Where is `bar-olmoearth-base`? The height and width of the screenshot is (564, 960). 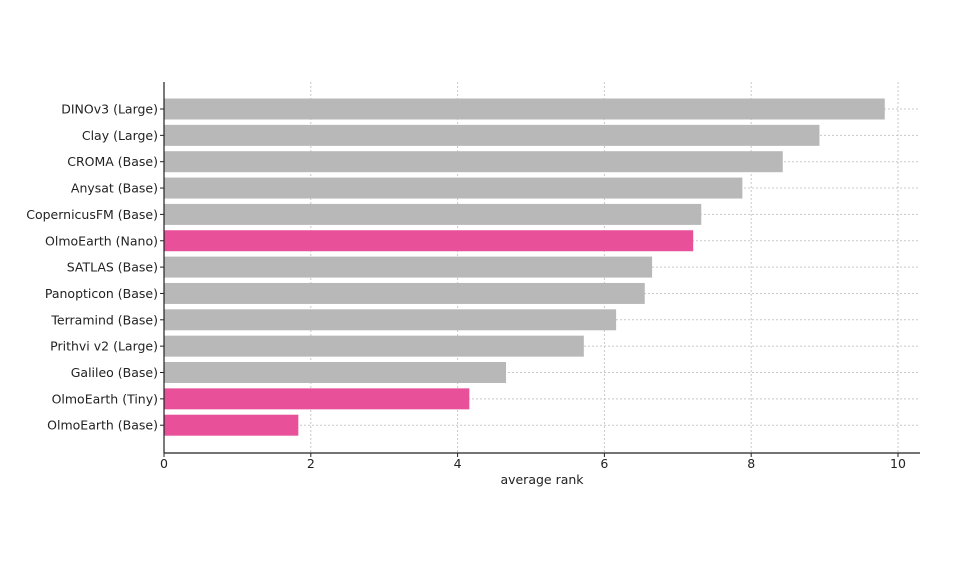
bar-olmoearth-base is located at coordinates (231, 425).